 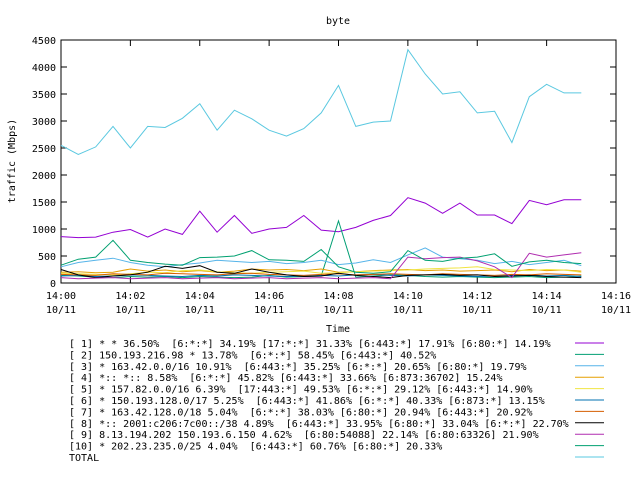 What do you see at coordinates (47, 257) in the screenshot?
I see `y-tick-label: 500` at bounding box center [47, 257].